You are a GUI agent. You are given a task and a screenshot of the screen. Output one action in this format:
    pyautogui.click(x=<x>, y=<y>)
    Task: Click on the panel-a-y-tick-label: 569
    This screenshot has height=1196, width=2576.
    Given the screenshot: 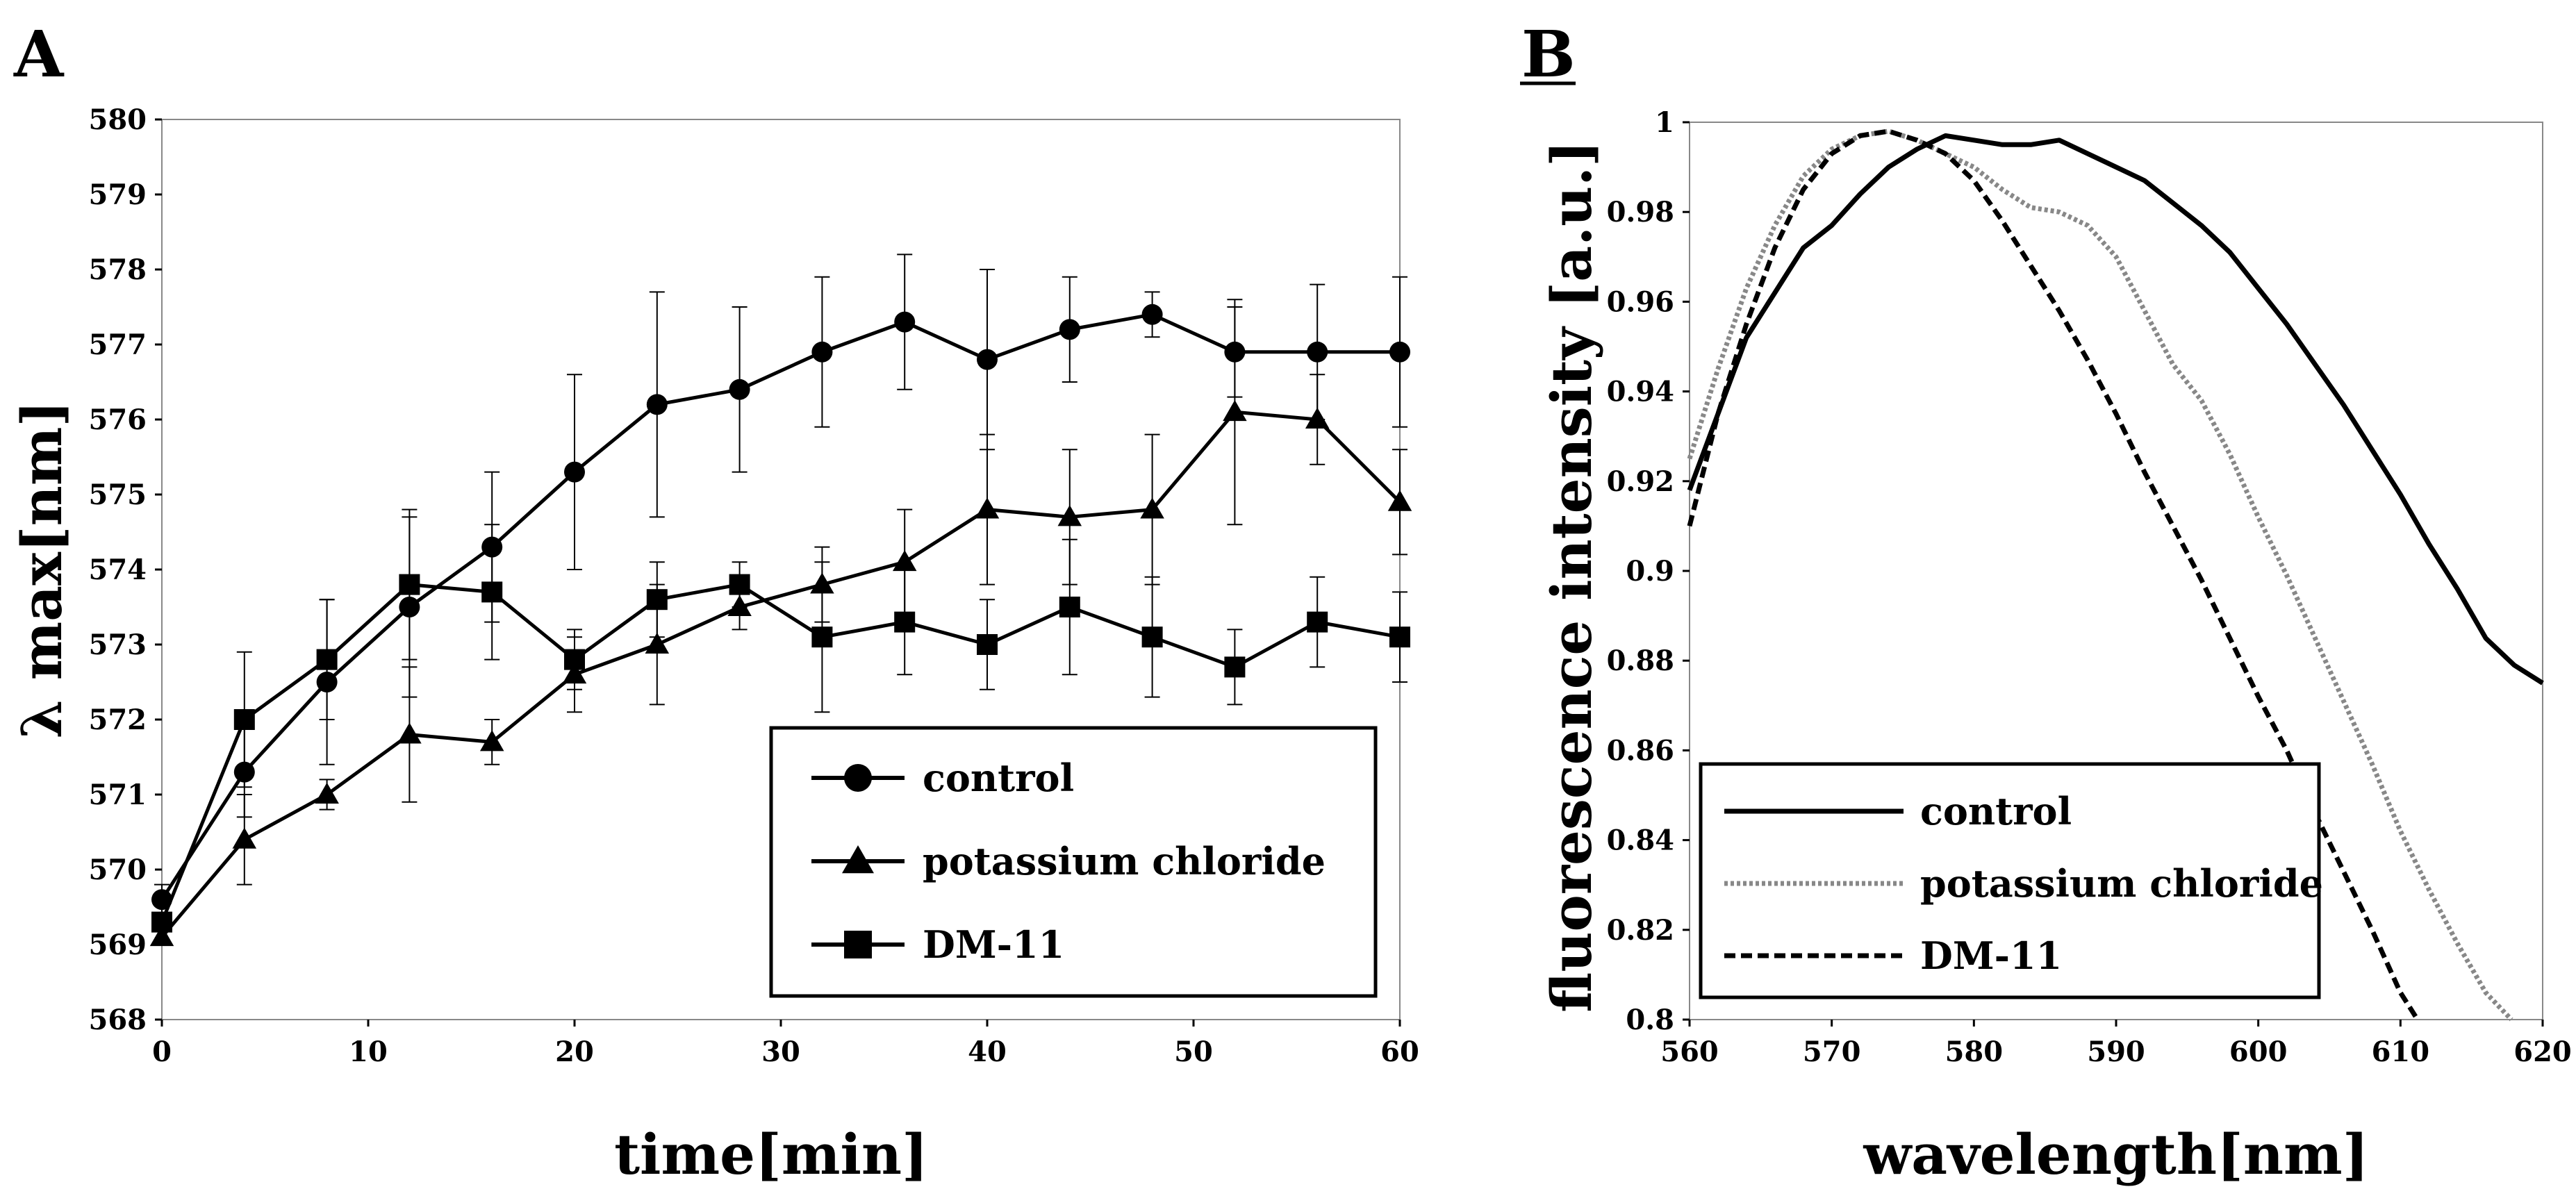 What is the action you would take?
    pyautogui.click(x=118, y=945)
    